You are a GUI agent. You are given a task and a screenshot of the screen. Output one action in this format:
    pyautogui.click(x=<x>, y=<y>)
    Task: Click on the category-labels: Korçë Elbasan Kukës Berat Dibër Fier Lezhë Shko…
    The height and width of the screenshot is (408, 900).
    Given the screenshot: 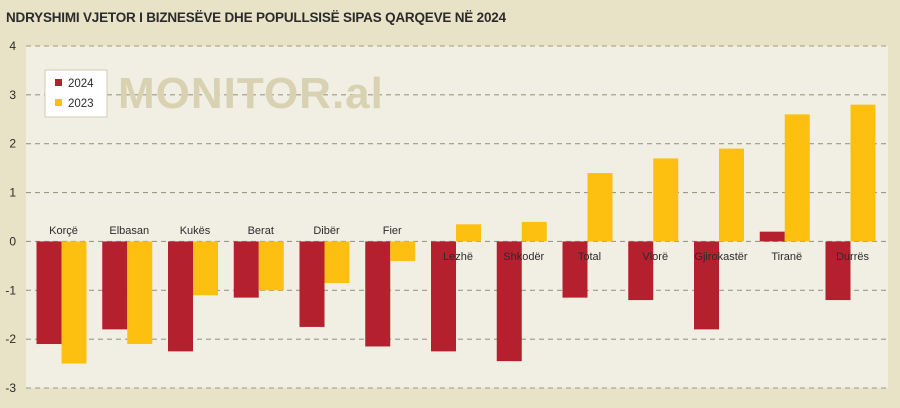 What is the action you would take?
    pyautogui.click(x=459, y=244)
    